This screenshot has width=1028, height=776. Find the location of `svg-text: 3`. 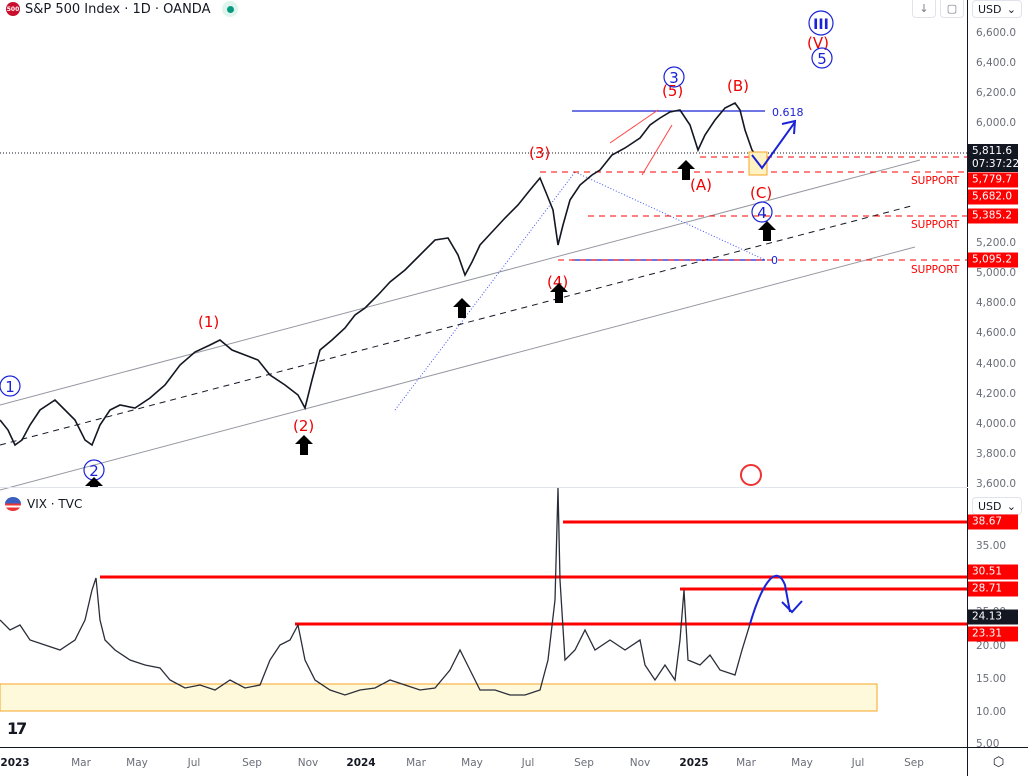

svg-text: 3 is located at coordinates (674, 78).